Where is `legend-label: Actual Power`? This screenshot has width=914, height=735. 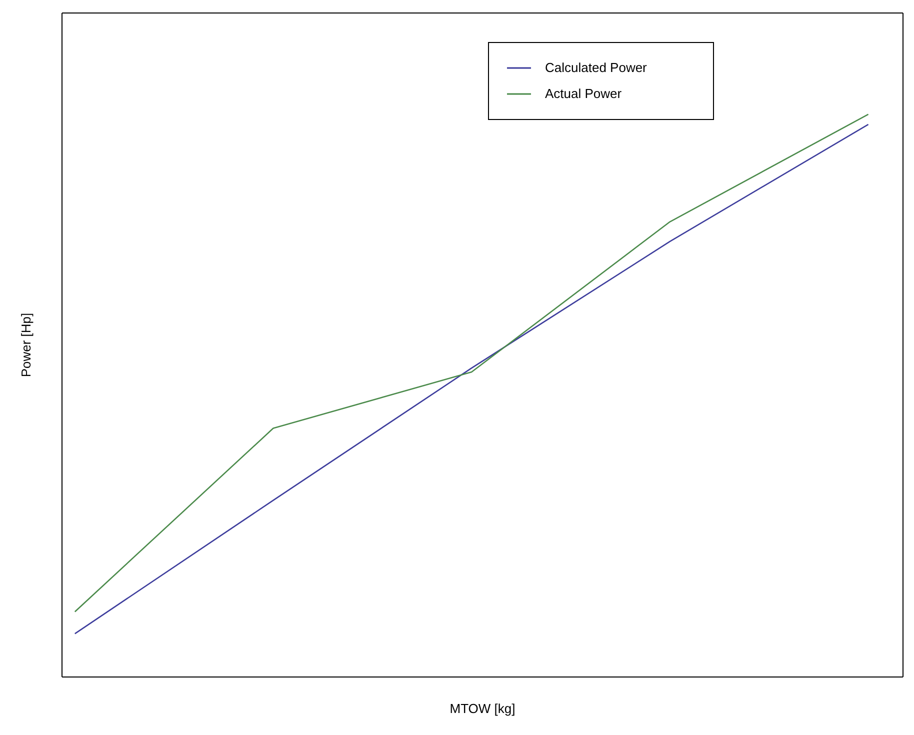
legend-label: Actual Power is located at coordinates (583, 94).